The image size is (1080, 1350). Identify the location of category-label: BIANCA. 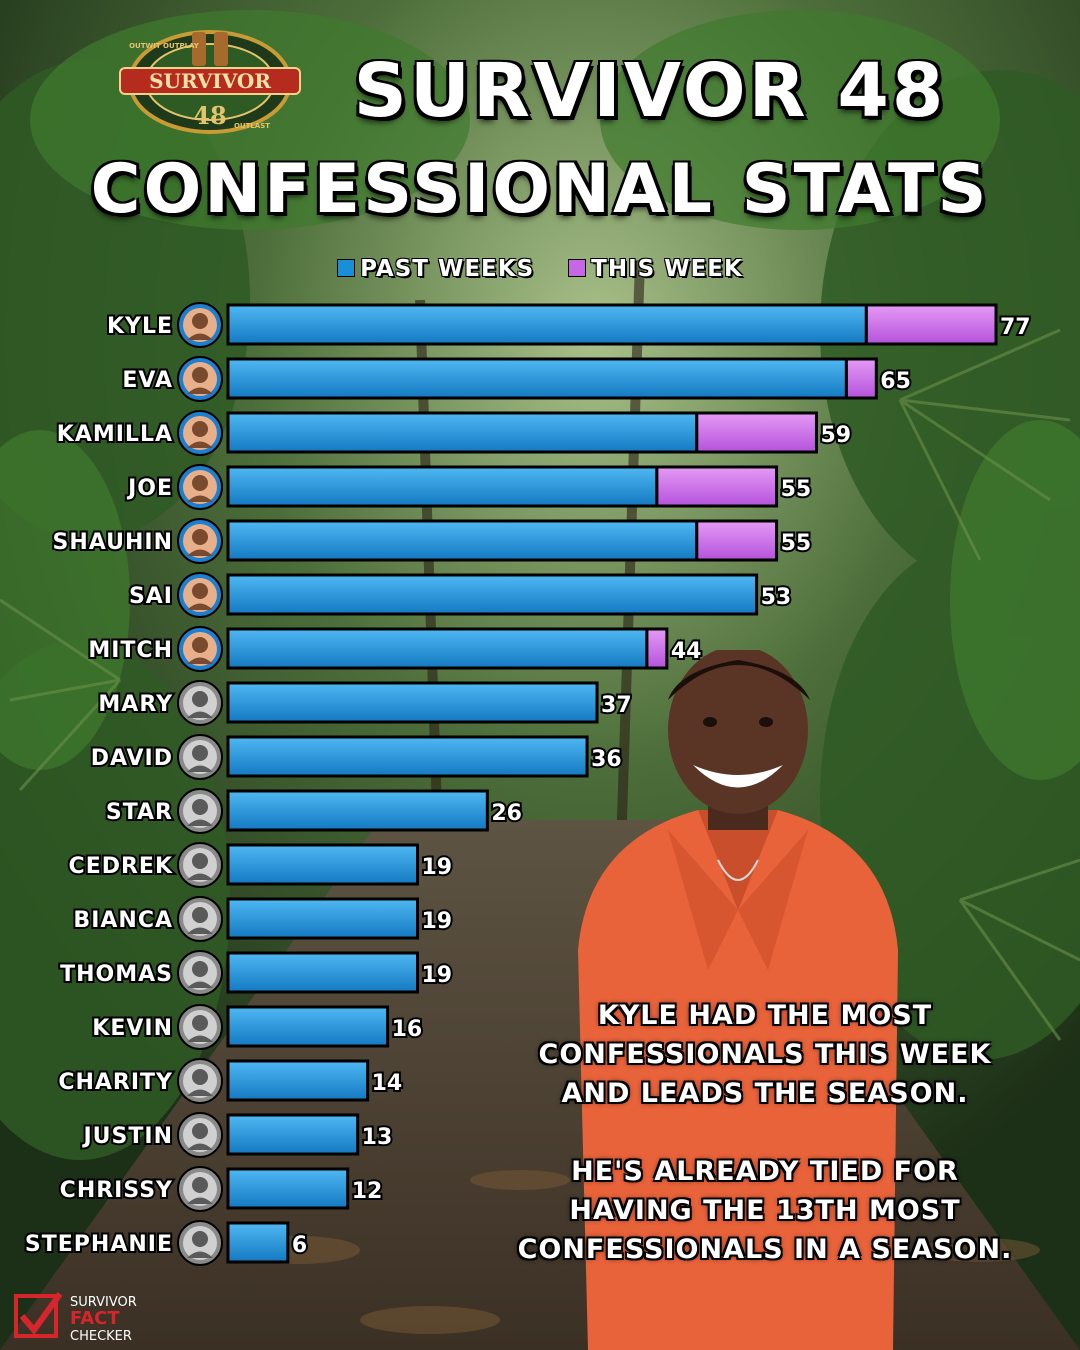
(123, 920).